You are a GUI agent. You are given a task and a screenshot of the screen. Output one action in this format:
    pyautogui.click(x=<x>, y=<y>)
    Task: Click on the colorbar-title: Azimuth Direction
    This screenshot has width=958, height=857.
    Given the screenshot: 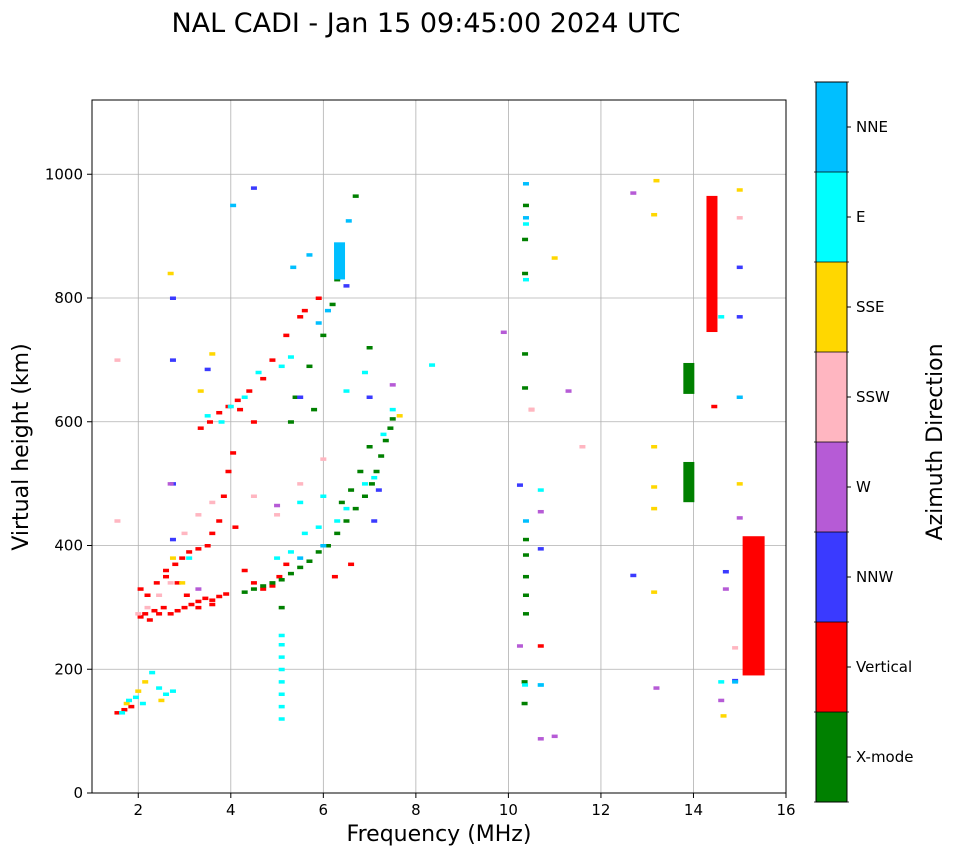 What is the action you would take?
    pyautogui.click(x=935, y=441)
    